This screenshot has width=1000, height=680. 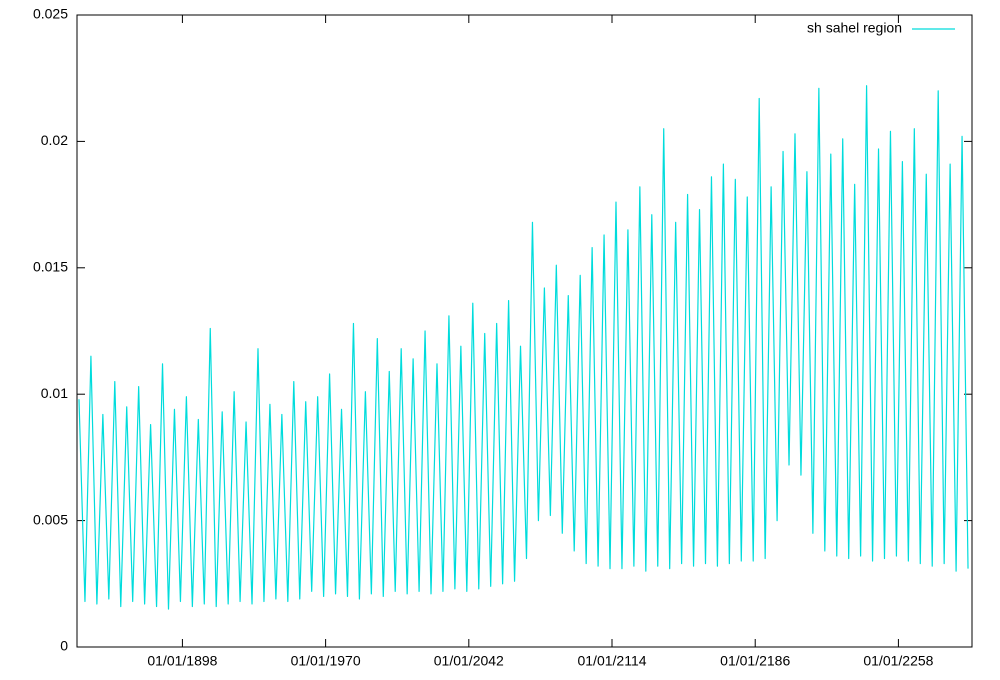 I want to click on y-tick-label: 0, so click(x=64, y=646).